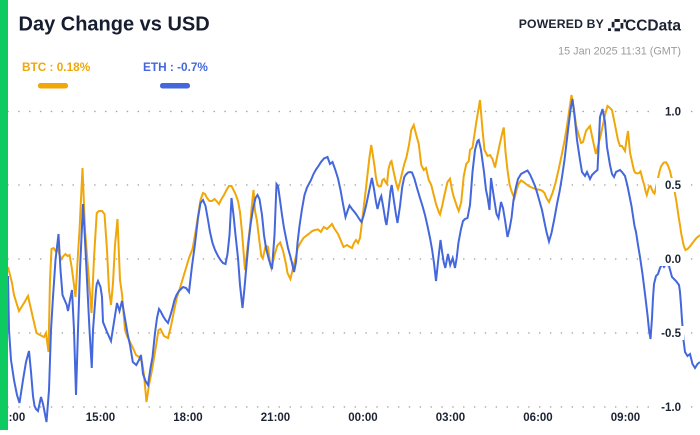  What do you see at coordinates (537, 418) in the screenshot?
I see `svg-text: 06:00` at bounding box center [537, 418].